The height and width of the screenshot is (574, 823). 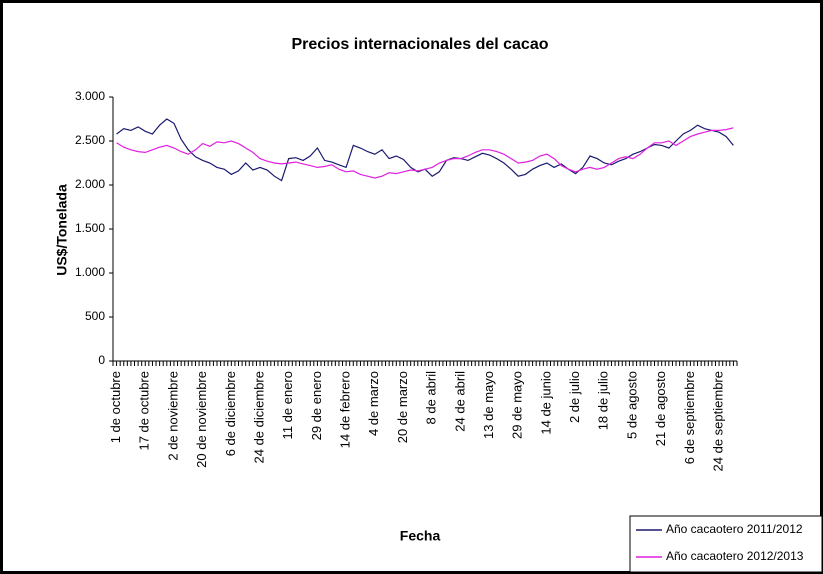 I want to click on x-tick-label: 8 de abril, so click(x=431, y=398).